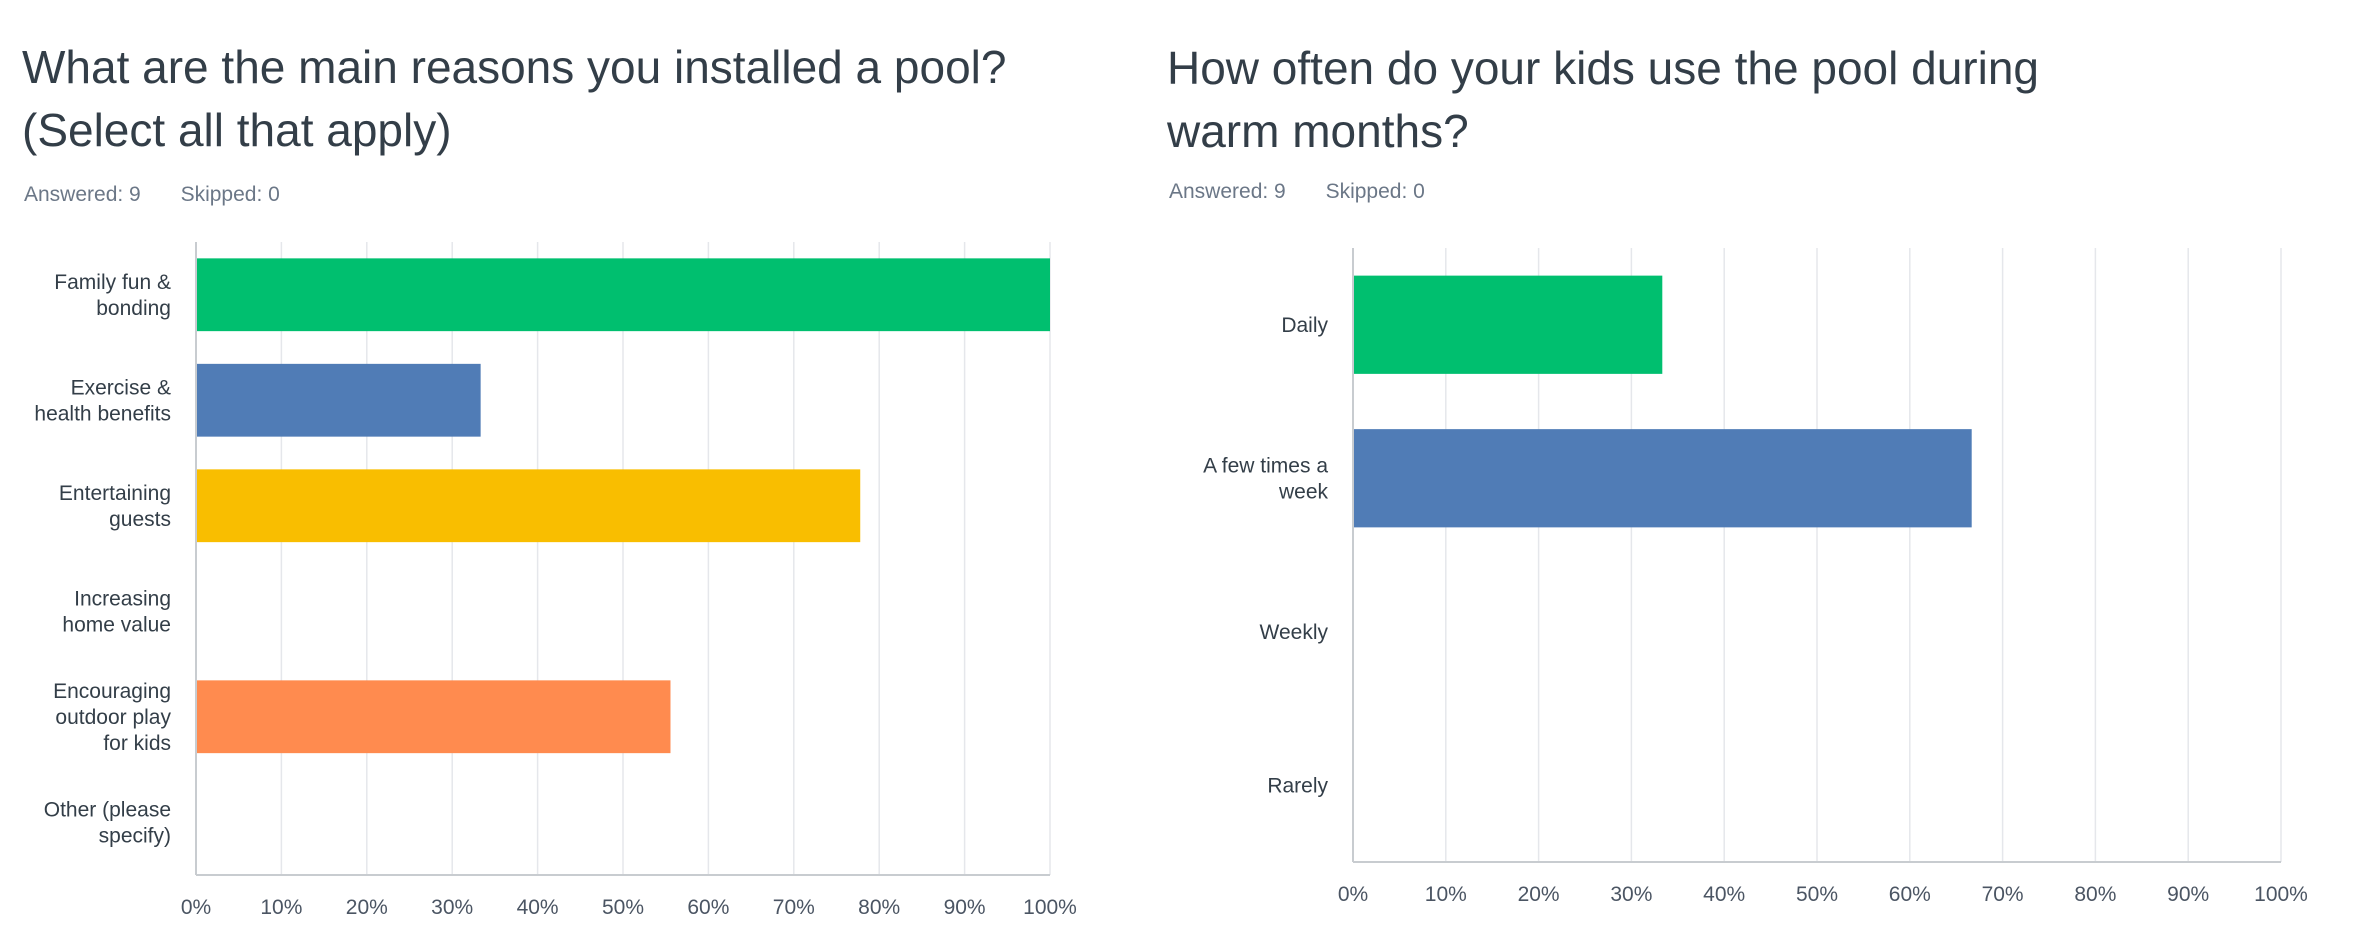 Image resolution: width=2358 pixels, height=941 pixels. I want to click on category-label-line: Increasing, so click(122, 598).